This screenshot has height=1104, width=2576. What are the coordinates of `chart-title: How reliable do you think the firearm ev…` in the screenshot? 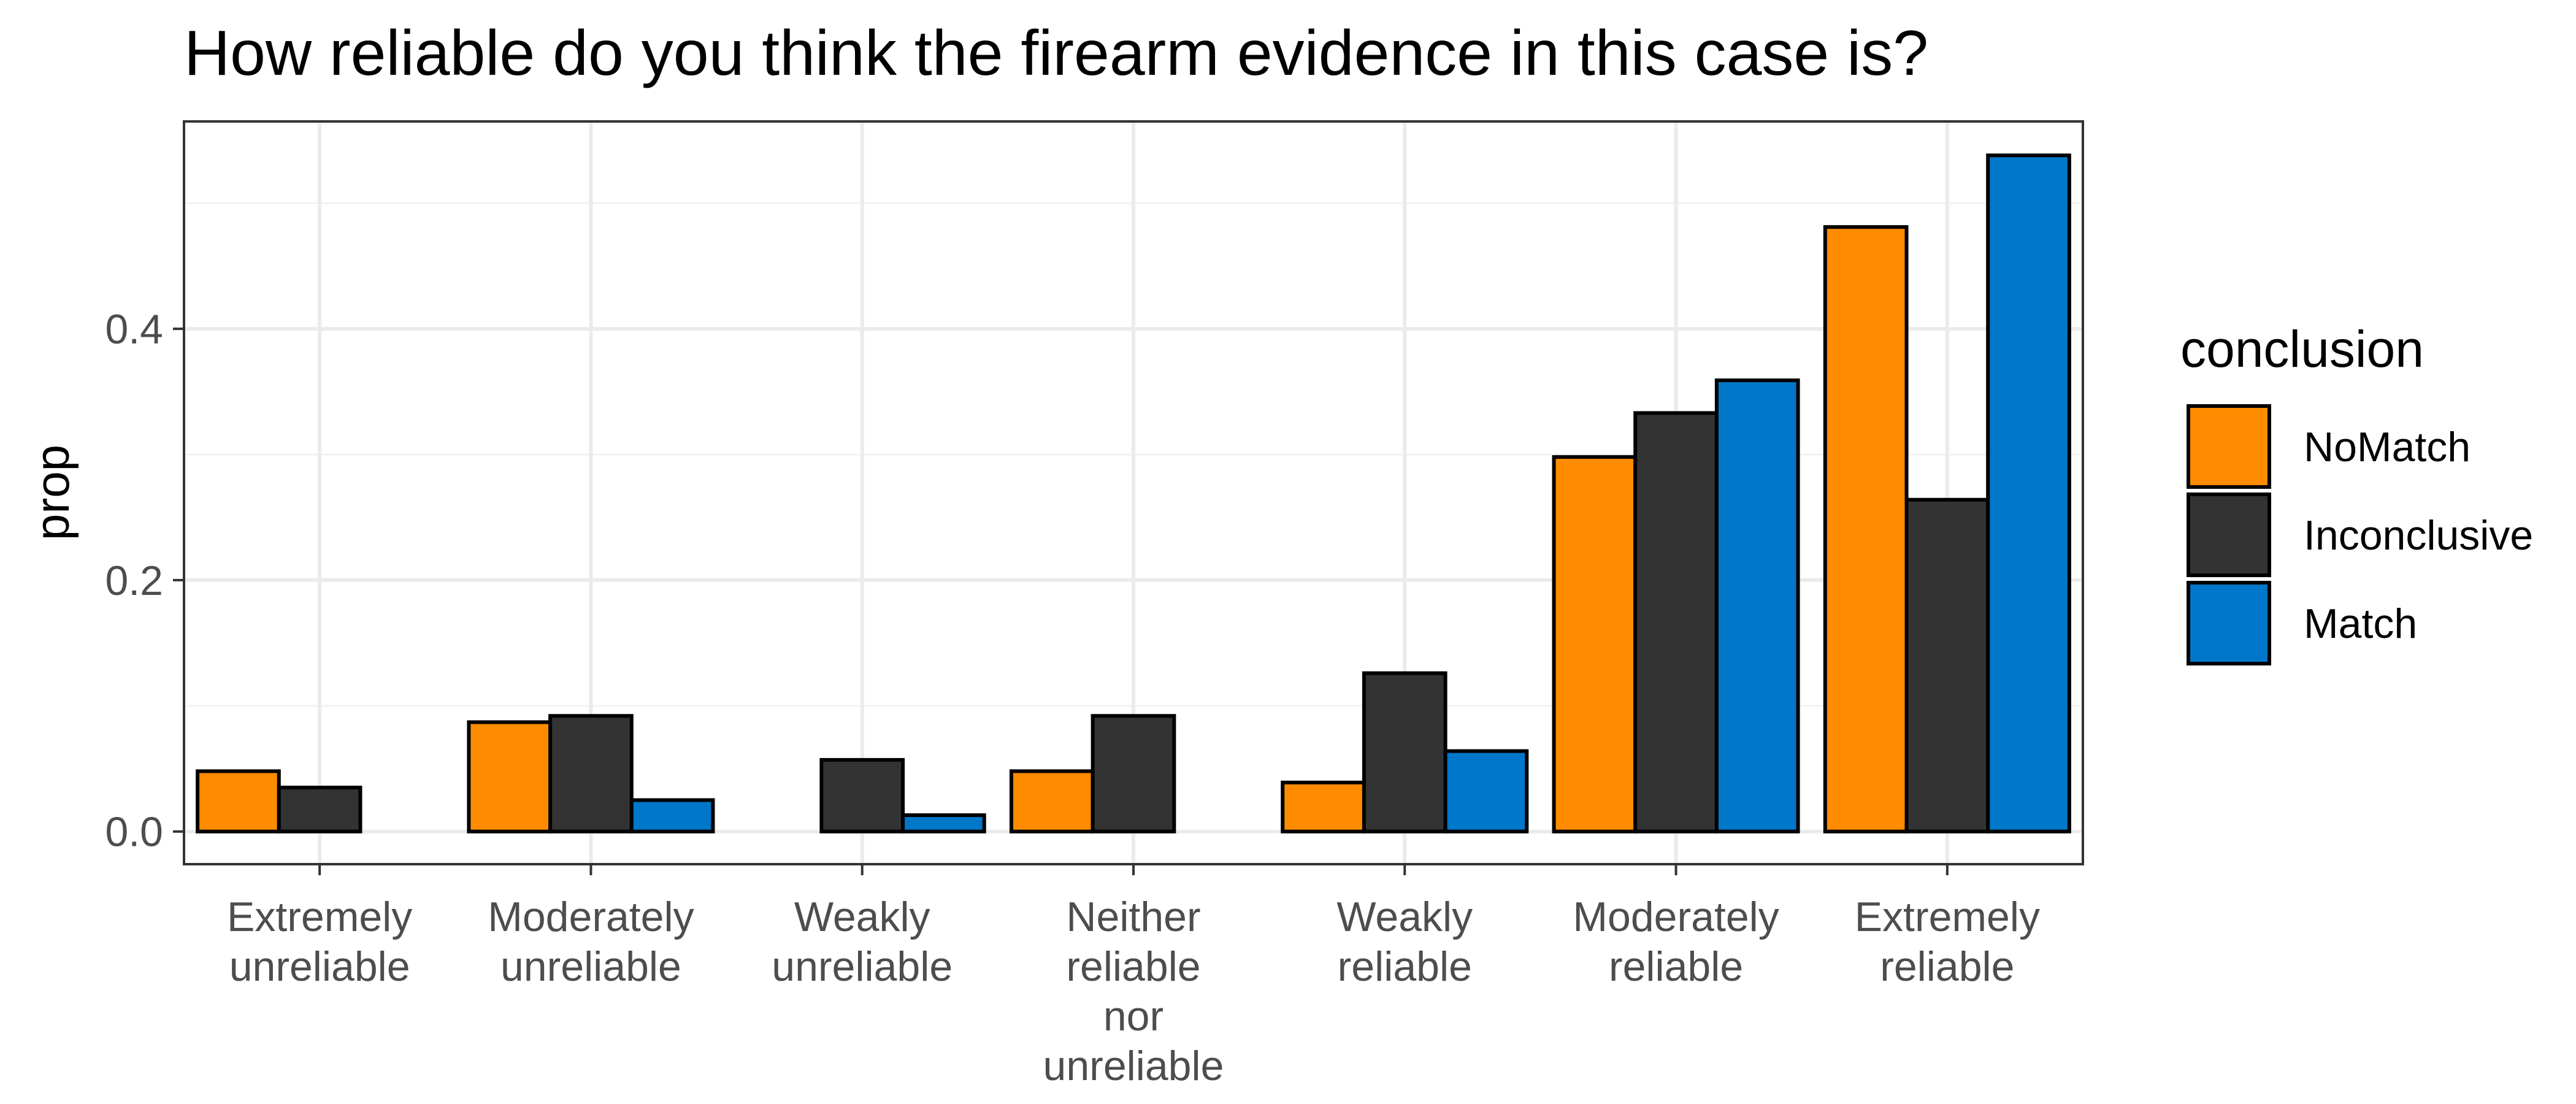 It's located at (1056, 53).